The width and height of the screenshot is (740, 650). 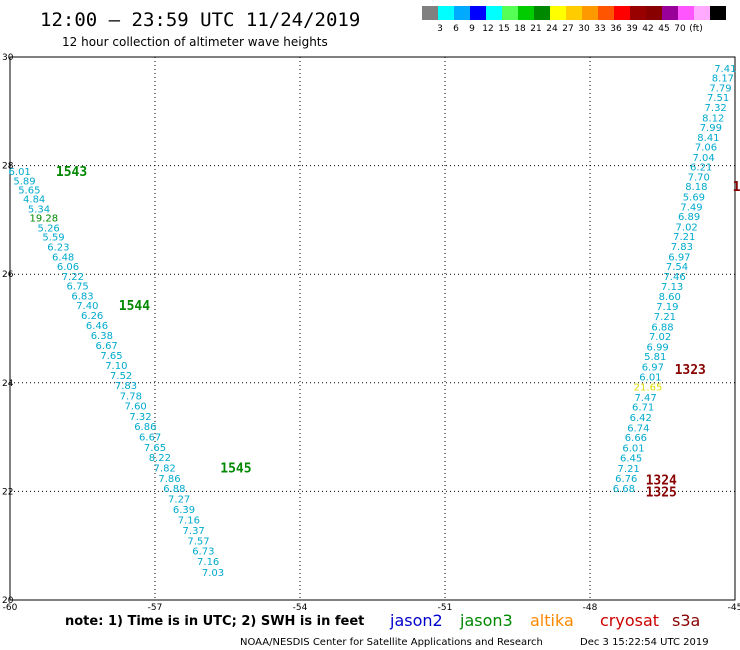 I want to click on x-tick-label: -54, so click(x=300, y=608).